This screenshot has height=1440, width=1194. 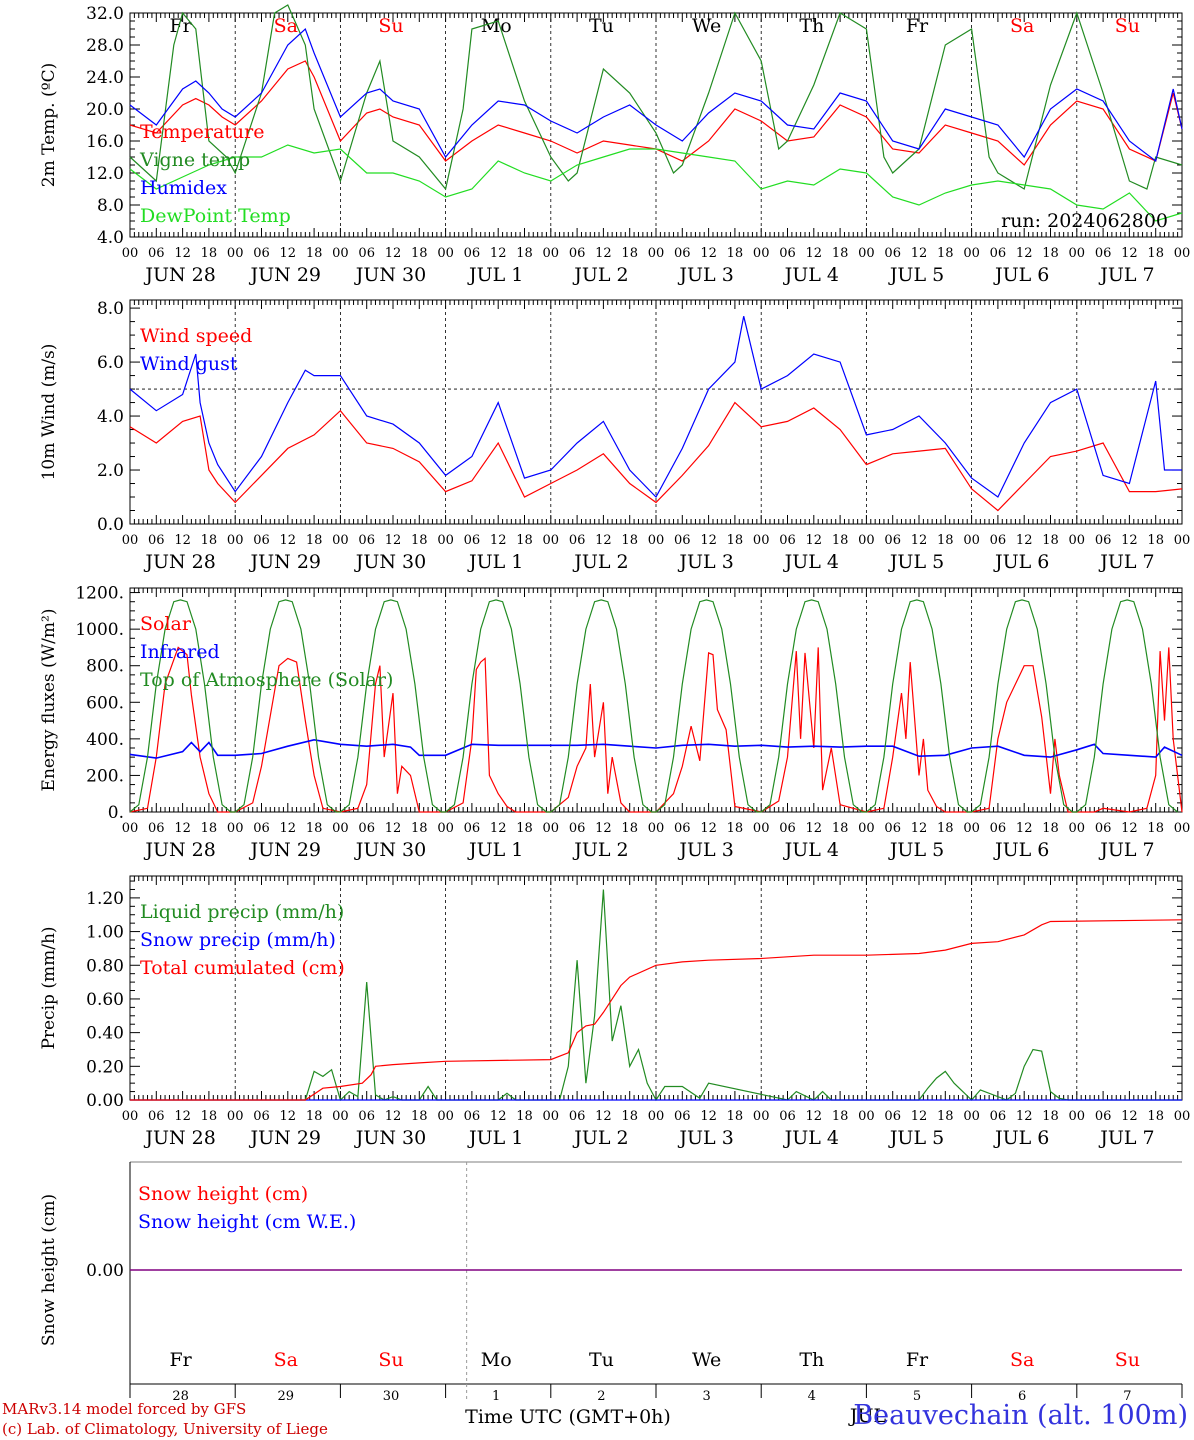 What do you see at coordinates (105, 14) in the screenshot?
I see `y-tick-label: 32.0` at bounding box center [105, 14].